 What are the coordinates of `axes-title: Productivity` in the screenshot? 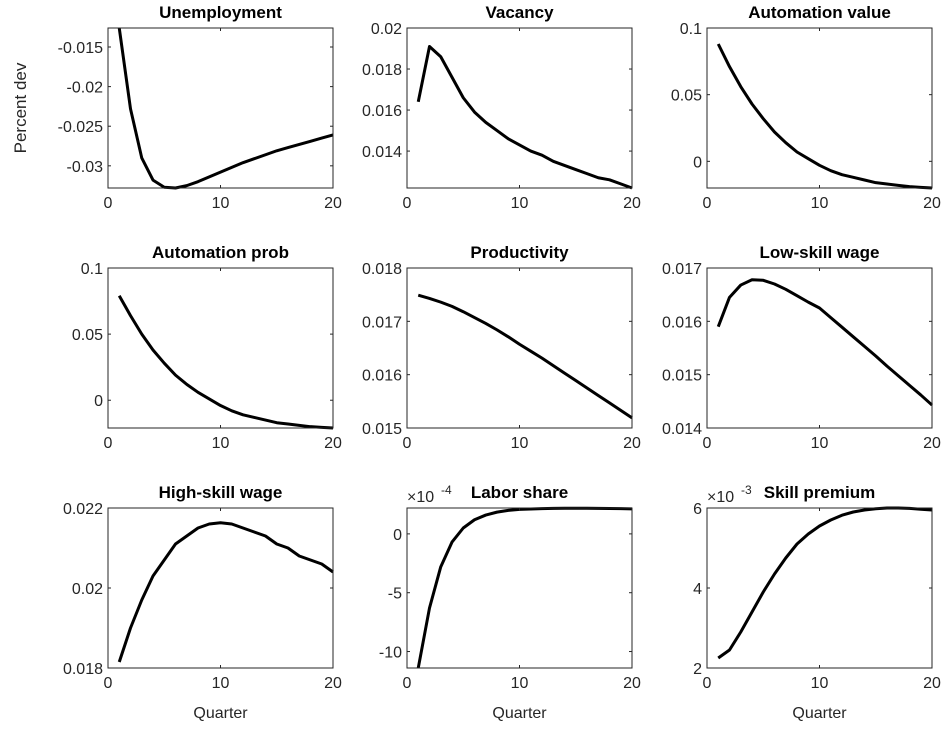 It's located at (519, 252).